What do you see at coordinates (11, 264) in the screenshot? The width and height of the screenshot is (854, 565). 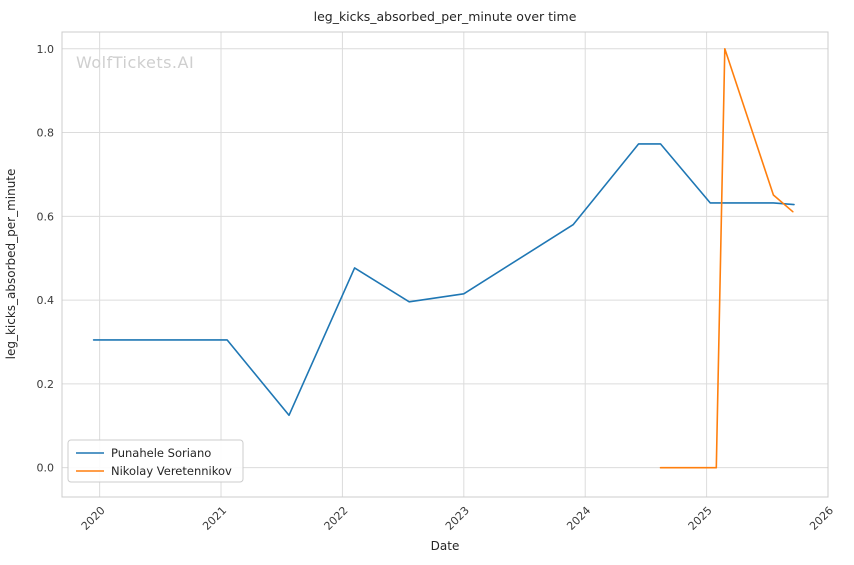 I see `y-axis-label: leg_kicks_absorbed_per_minute` at bounding box center [11, 264].